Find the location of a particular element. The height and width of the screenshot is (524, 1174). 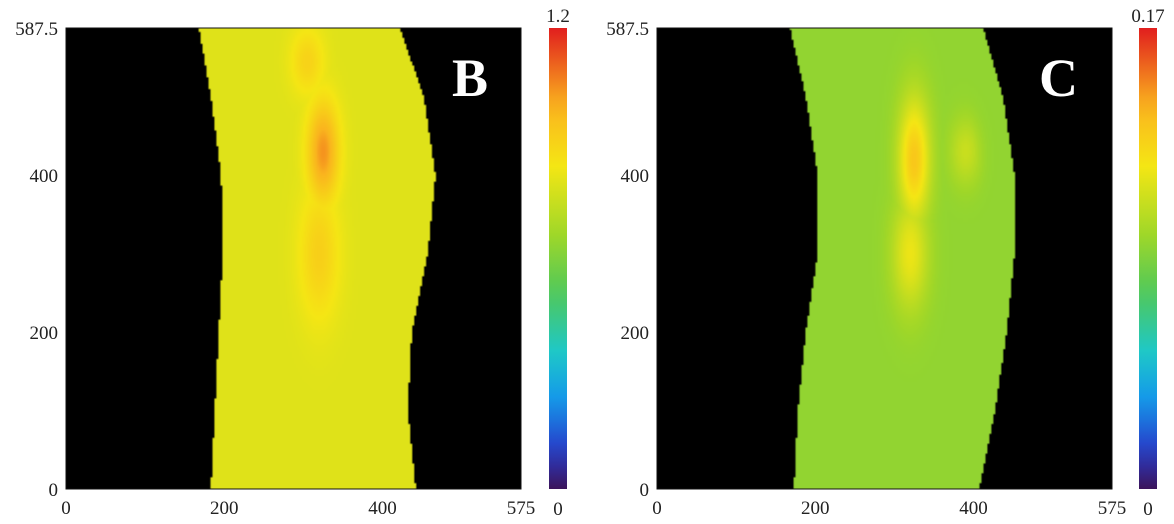

colorbar-max-label: 0.17 is located at coordinates (1147, 16).